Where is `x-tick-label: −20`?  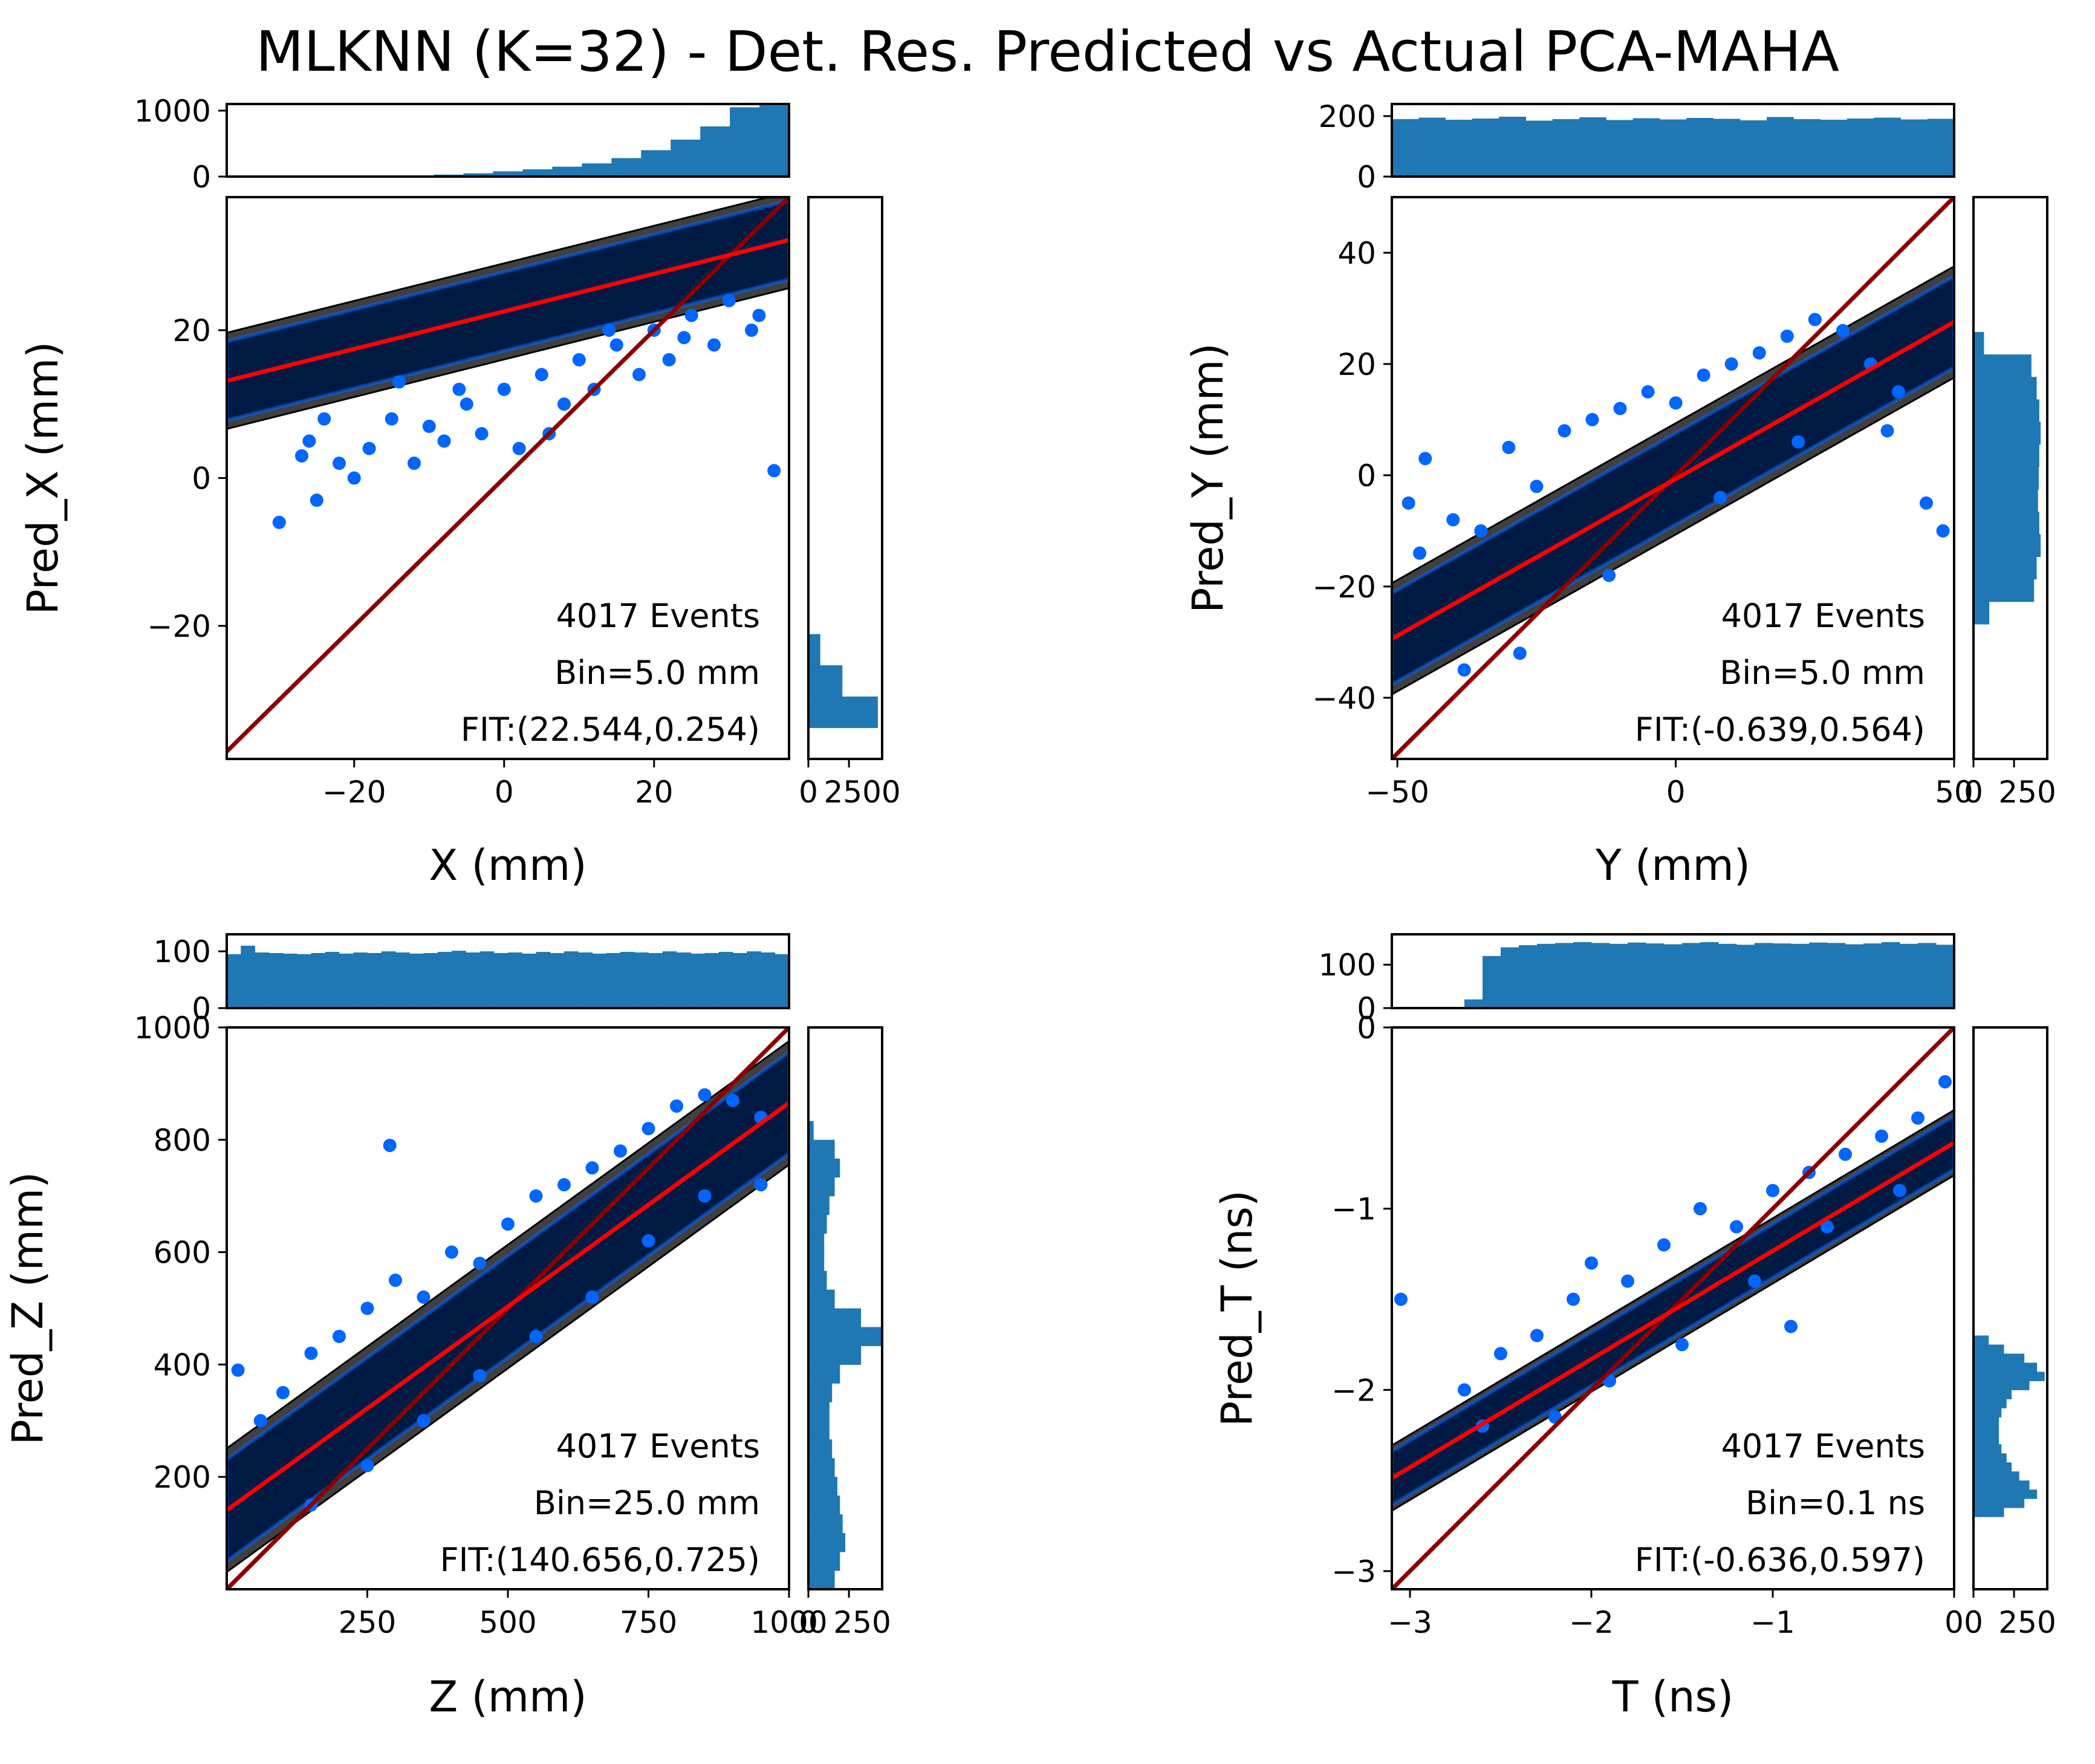
x-tick-label: −20 is located at coordinates (354, 793).